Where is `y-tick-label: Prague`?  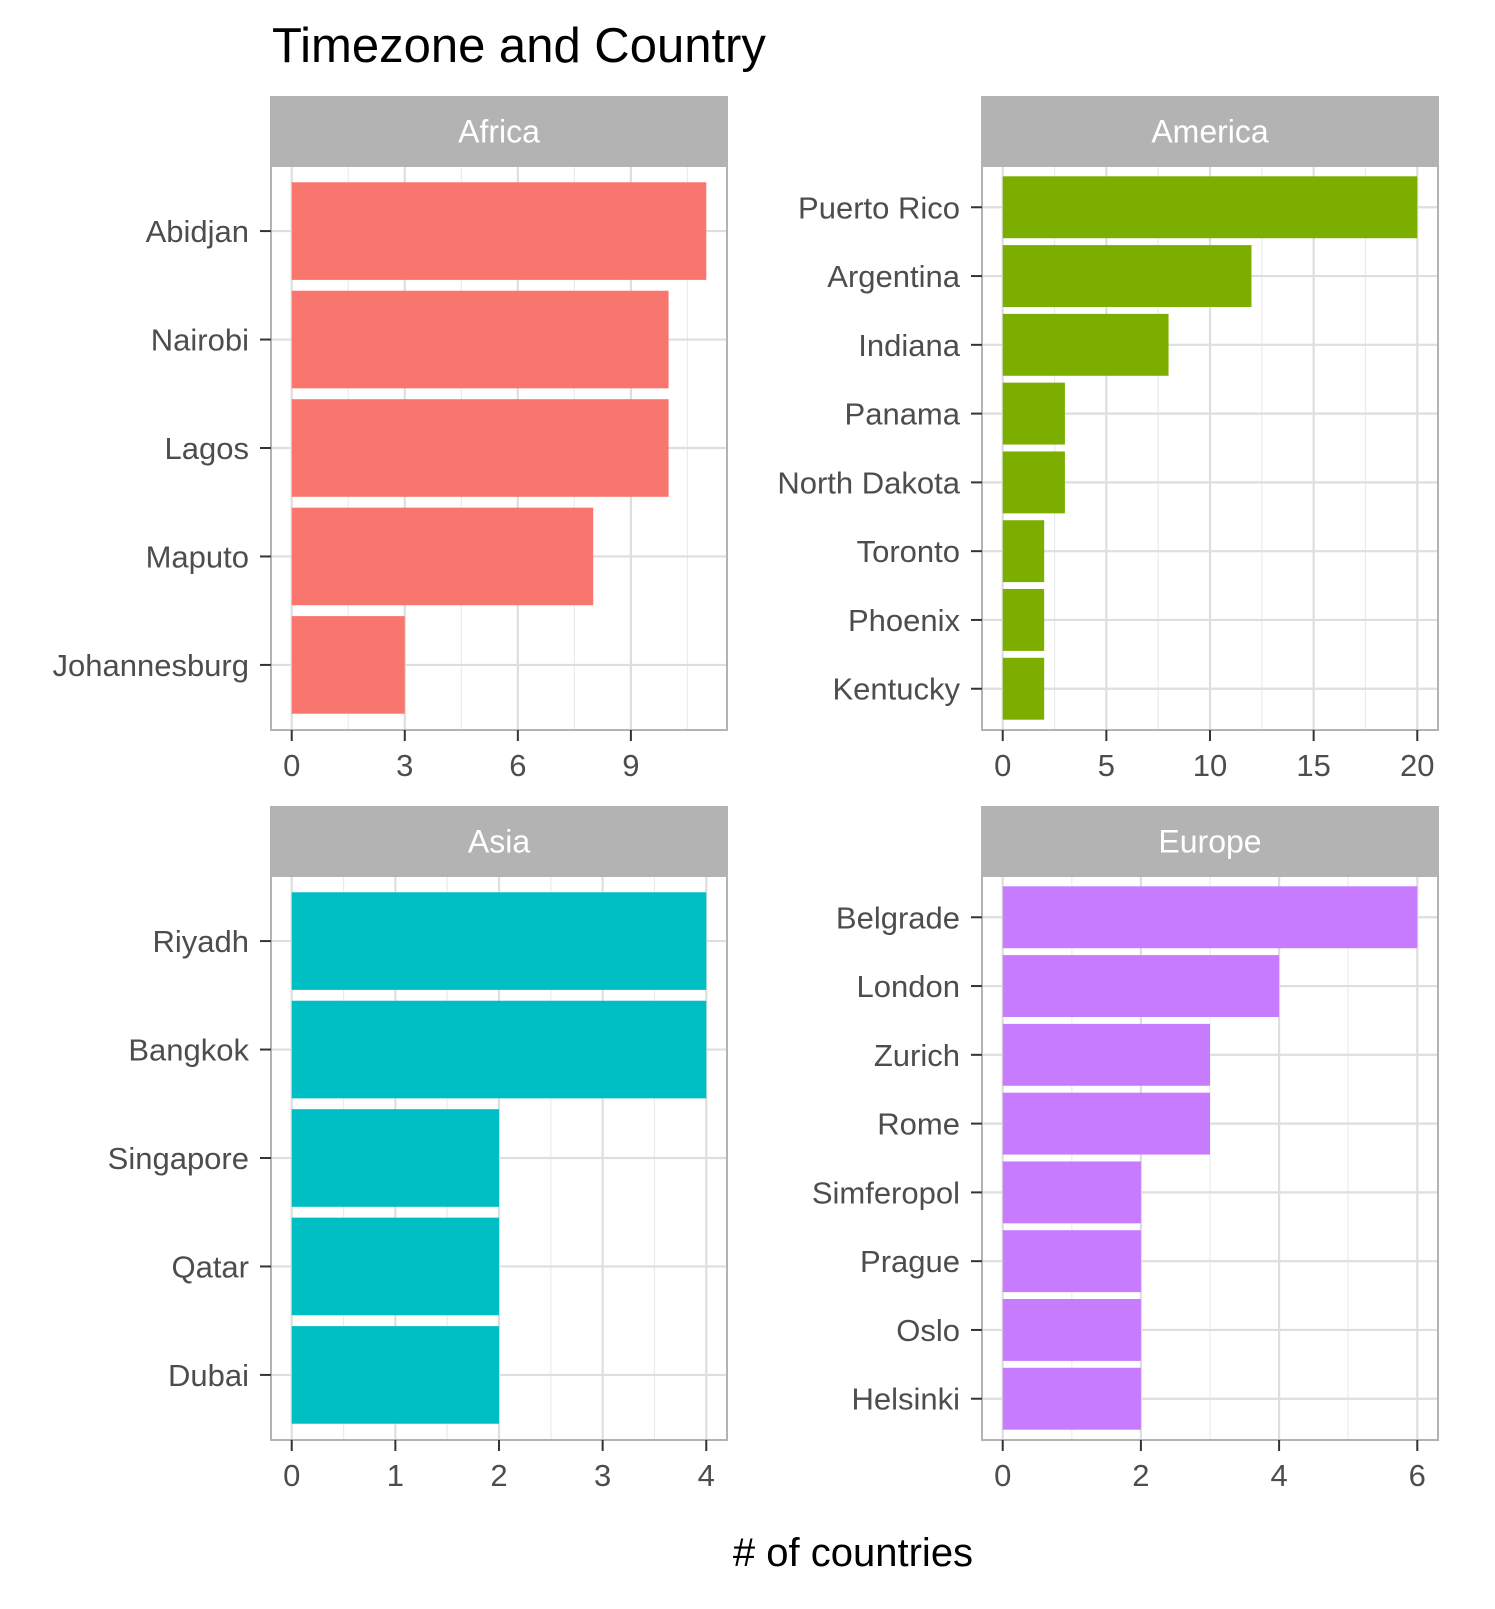 y-tick-label: Prague is located at coordinates (910, 1261).